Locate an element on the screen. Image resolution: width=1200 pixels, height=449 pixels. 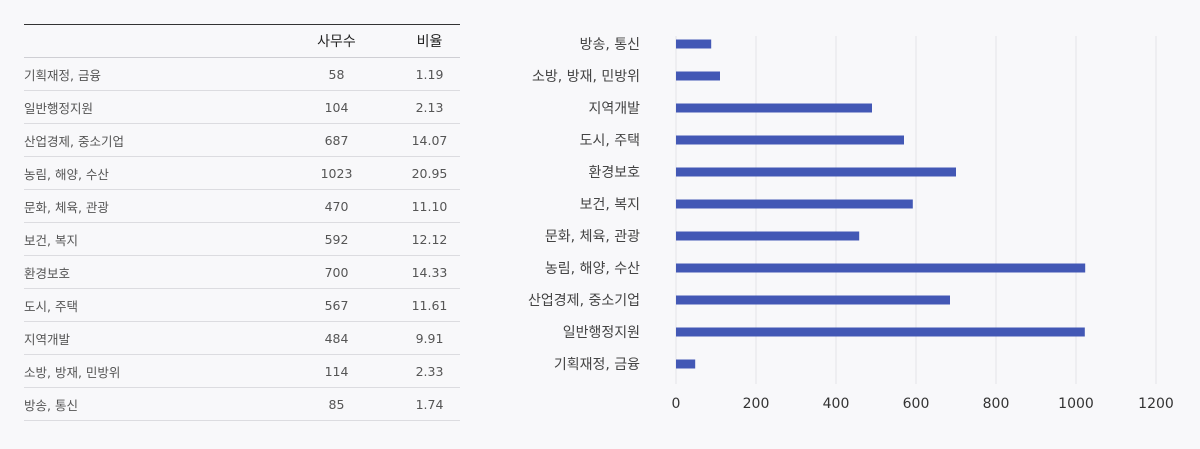
row-count-cell: 114 is located at coordinates (336, 371).